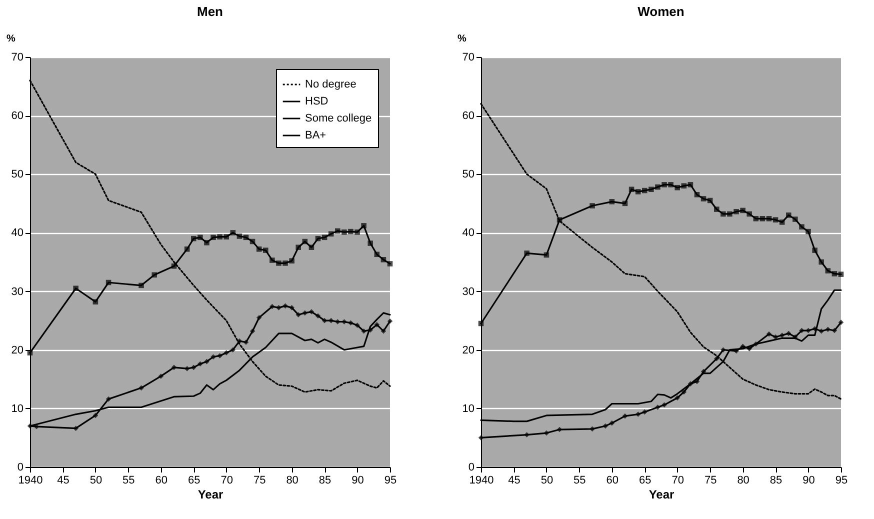 The image size is (874, 519). What do you see at coordinates (743, 480) in the screenshot?
I see `x-tick-label: 80` at bounding box center [743, 480].